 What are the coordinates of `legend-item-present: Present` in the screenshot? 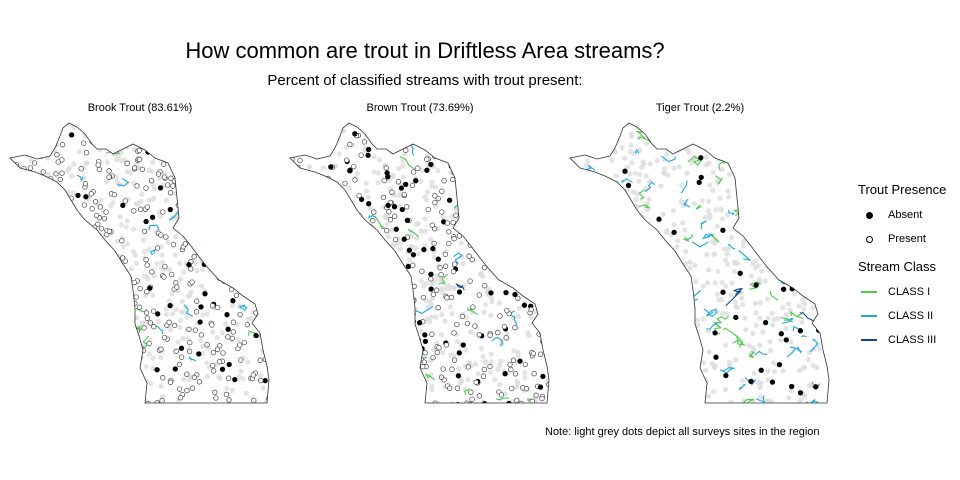 It's located at (908, 239).